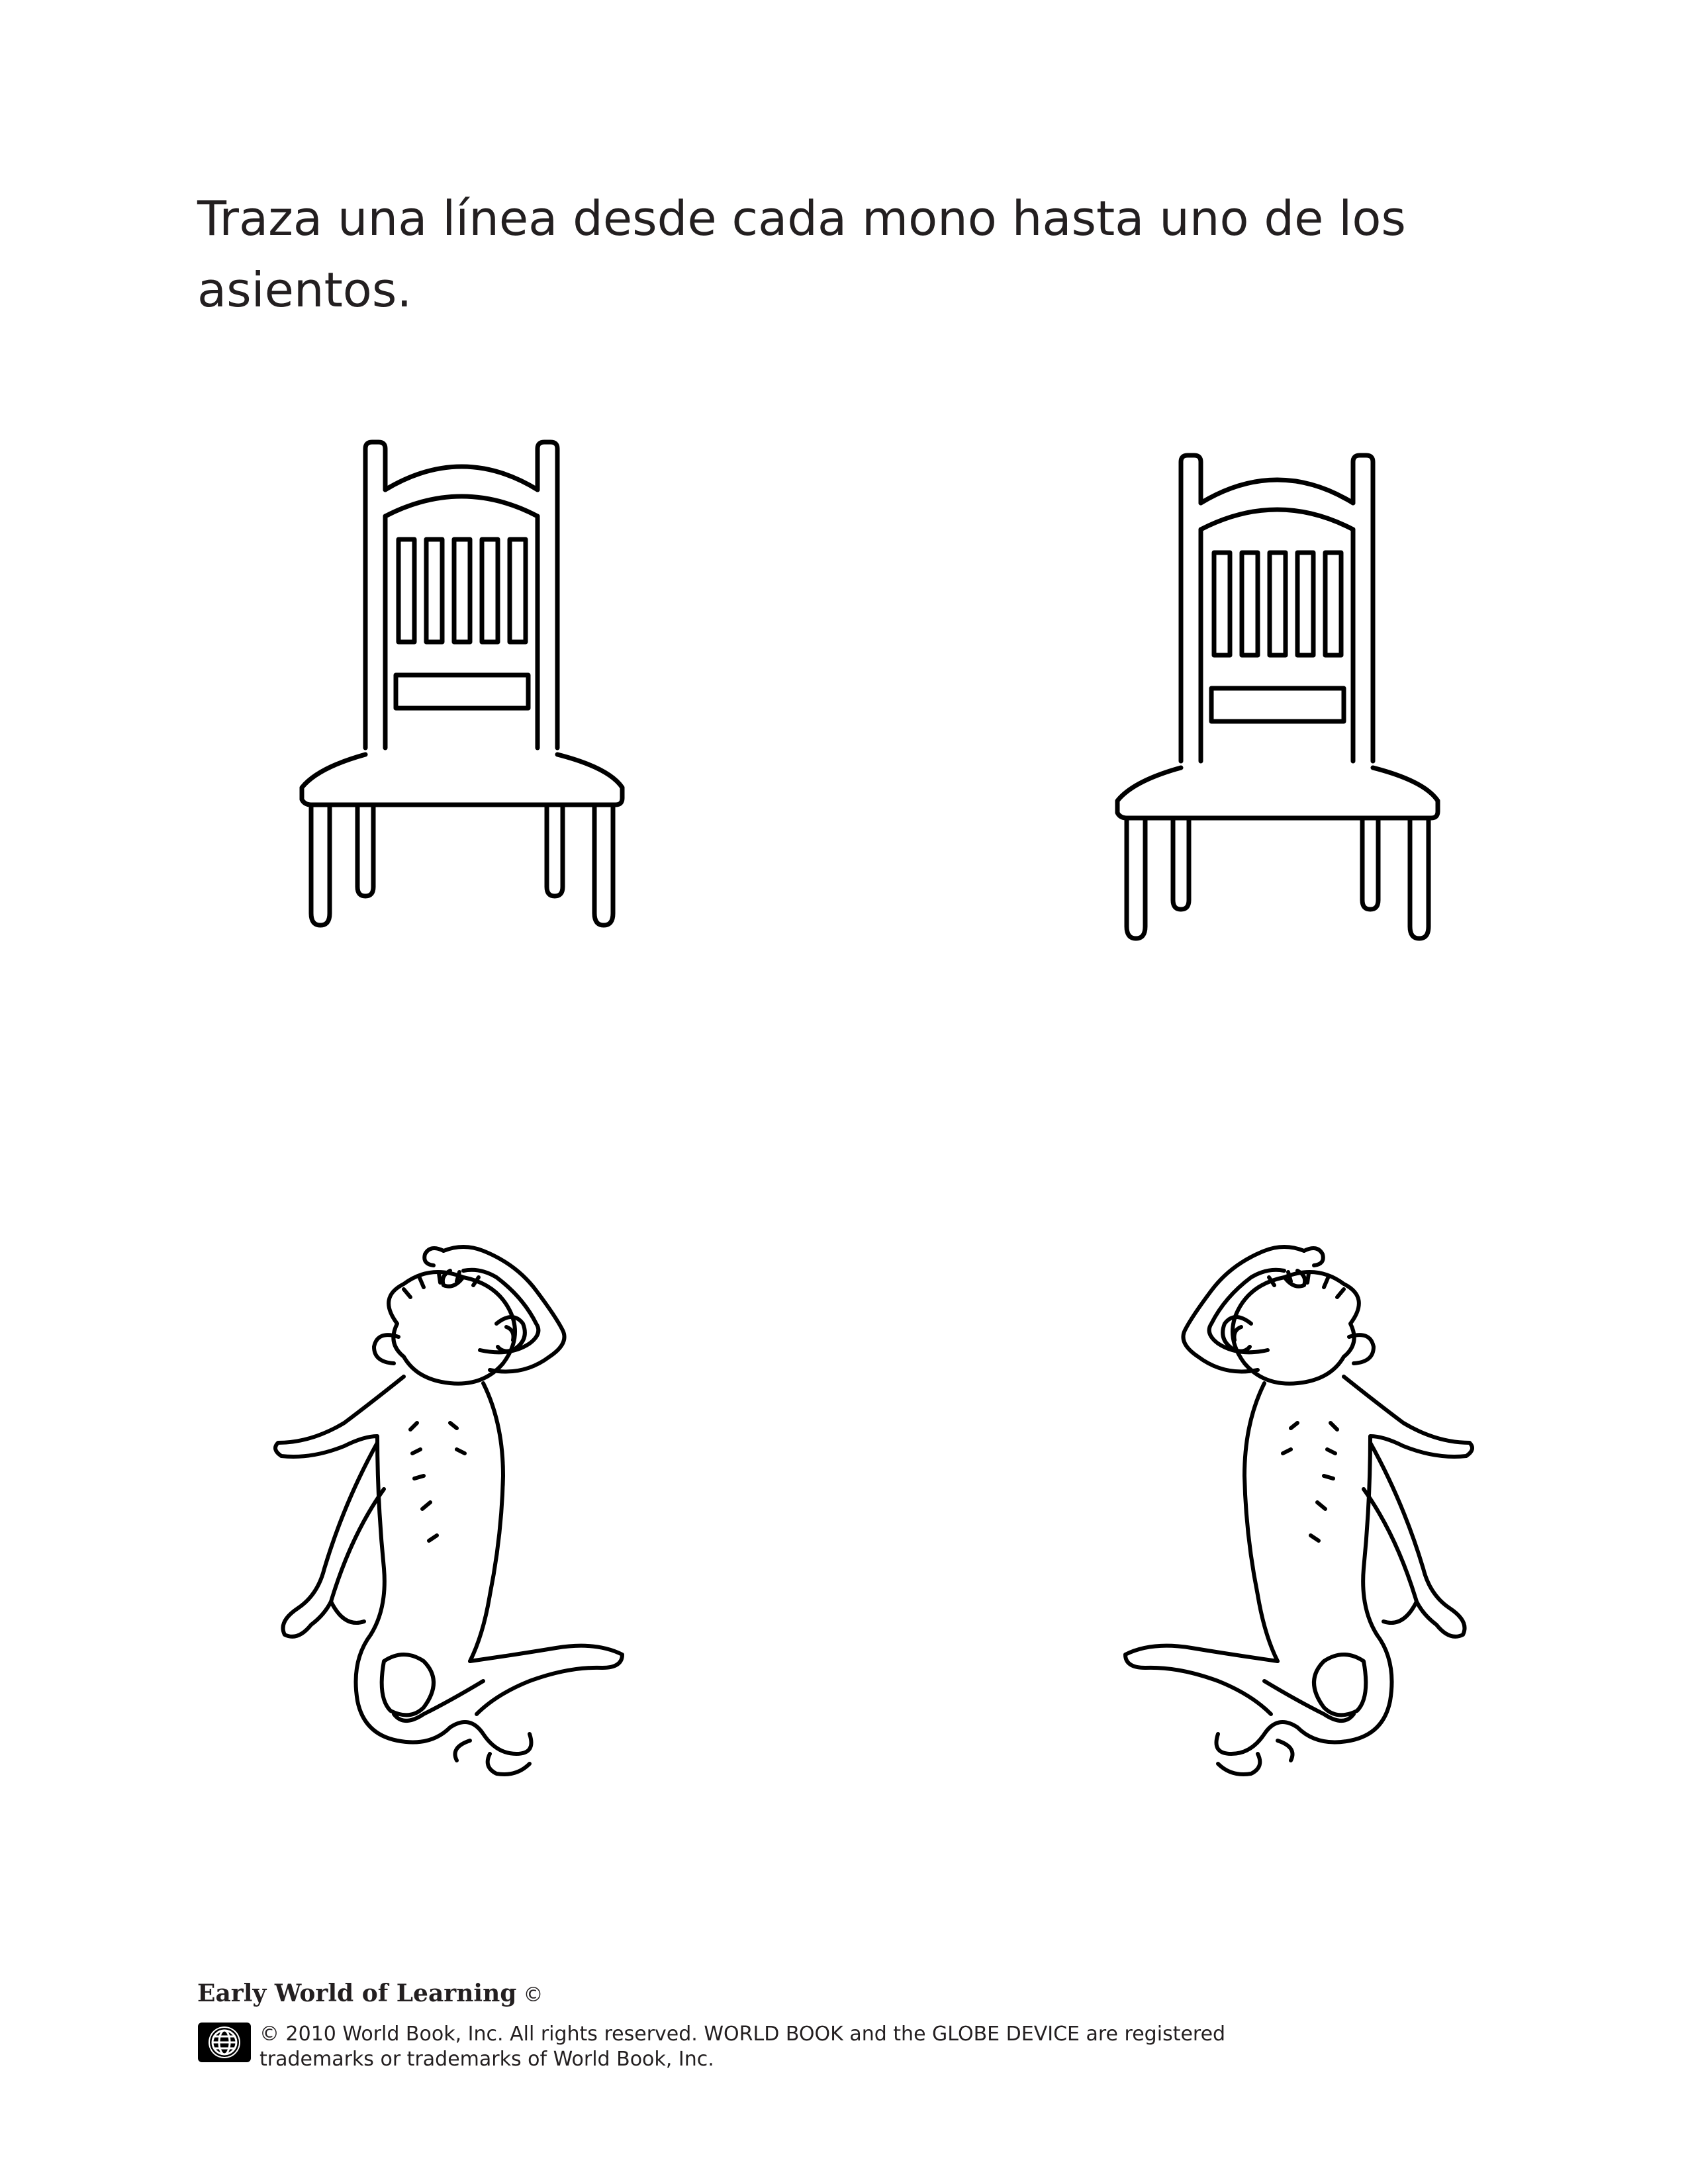  Describe the element at coordinates (304, 290) in the screenshot. I see `instruction-line-2: asientos.` at that location.